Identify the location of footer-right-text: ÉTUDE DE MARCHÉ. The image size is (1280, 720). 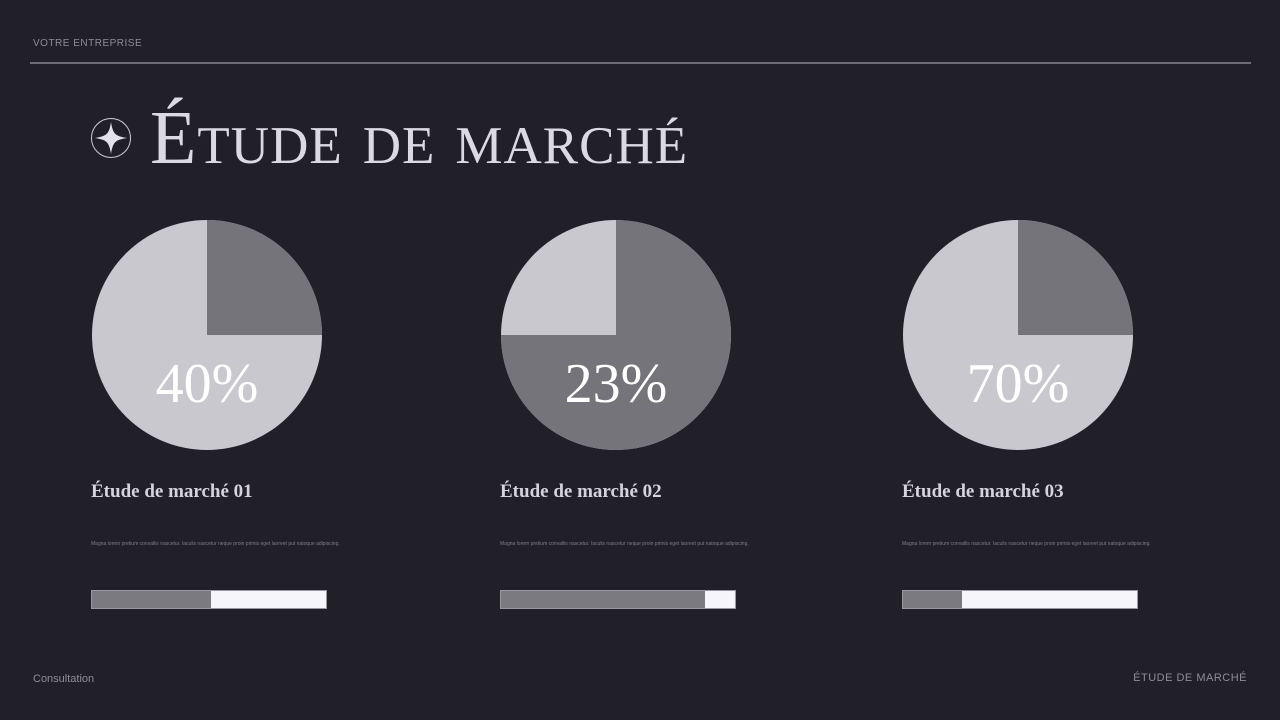
(1190, 678).